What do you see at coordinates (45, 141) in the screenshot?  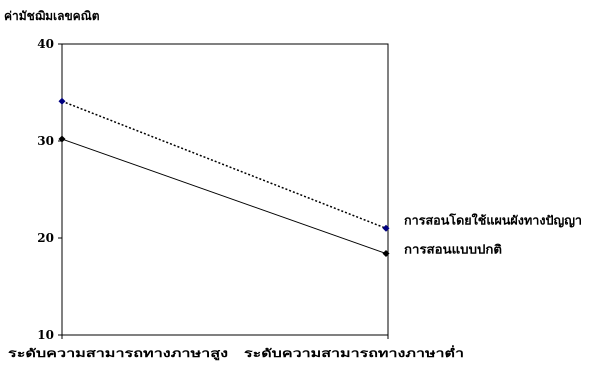 I see `y-tick-label: 30` at bounding box center [45, 141].